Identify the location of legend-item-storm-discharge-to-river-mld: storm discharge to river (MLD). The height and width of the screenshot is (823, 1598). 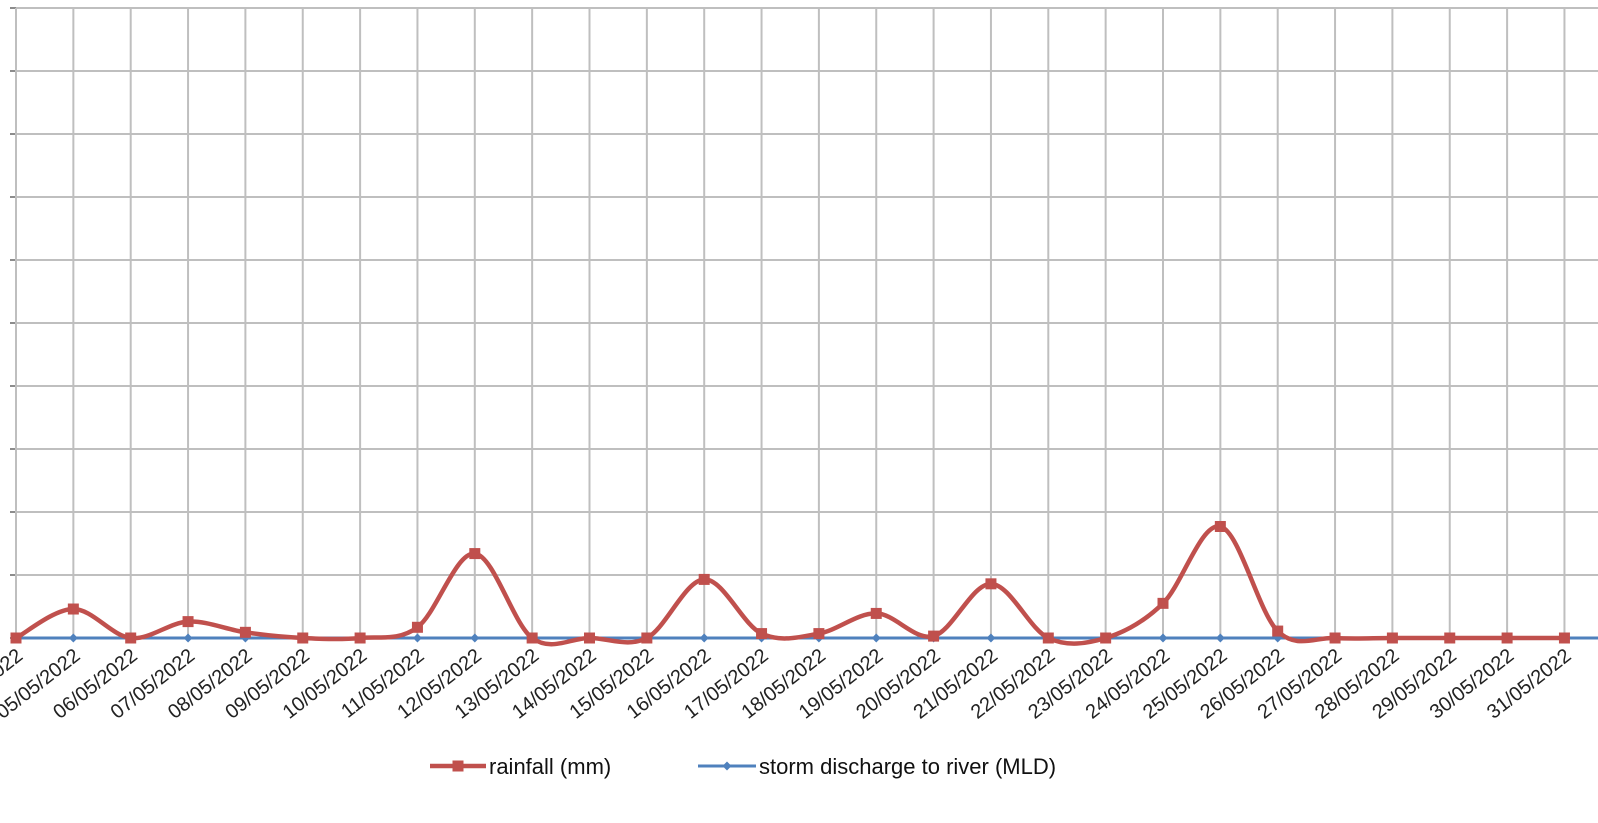
(877, 766).